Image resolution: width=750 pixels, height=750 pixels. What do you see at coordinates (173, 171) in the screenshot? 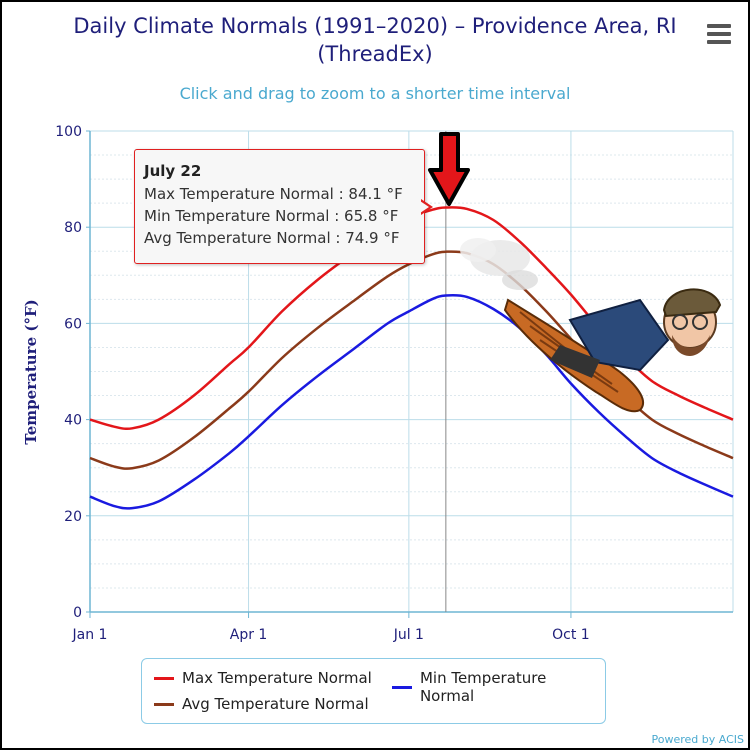
I see `tooltip-date: July 22` at bounding box center [173, 171].